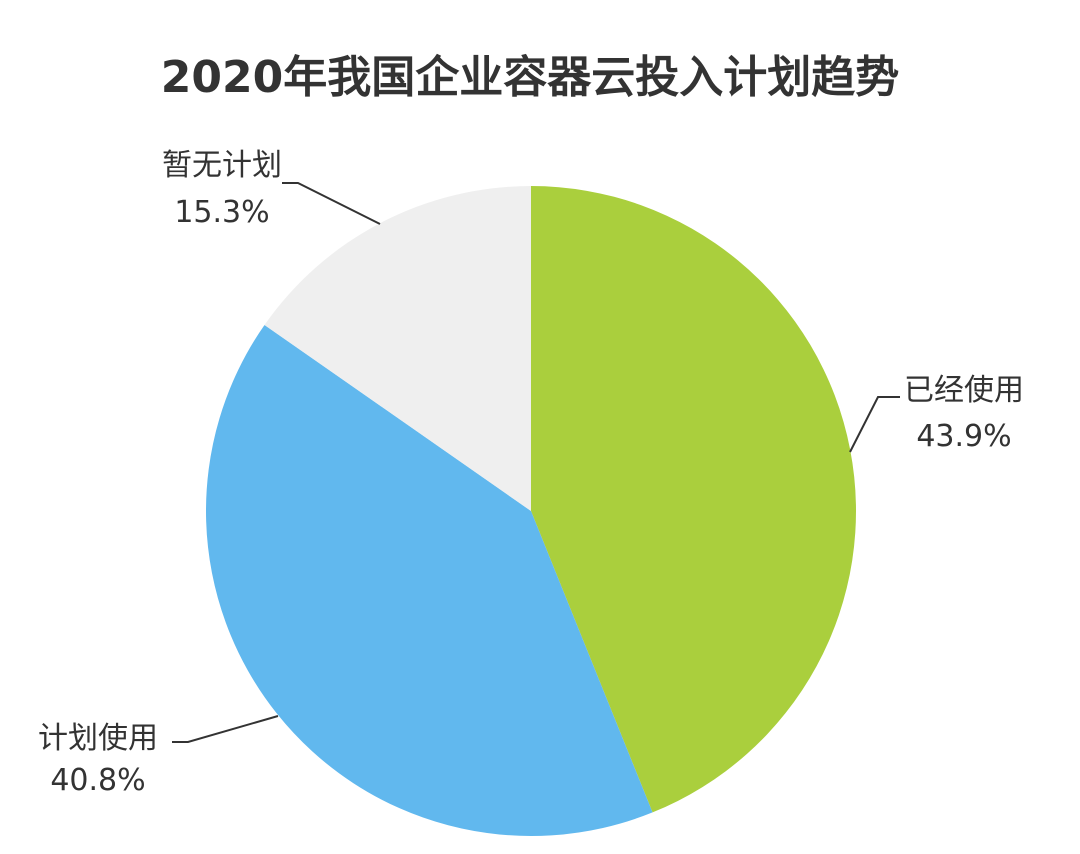 The width and height of the screenshot is (1080, 854). I want to click on slice-value-3: 15.3%, so click(221, 212).